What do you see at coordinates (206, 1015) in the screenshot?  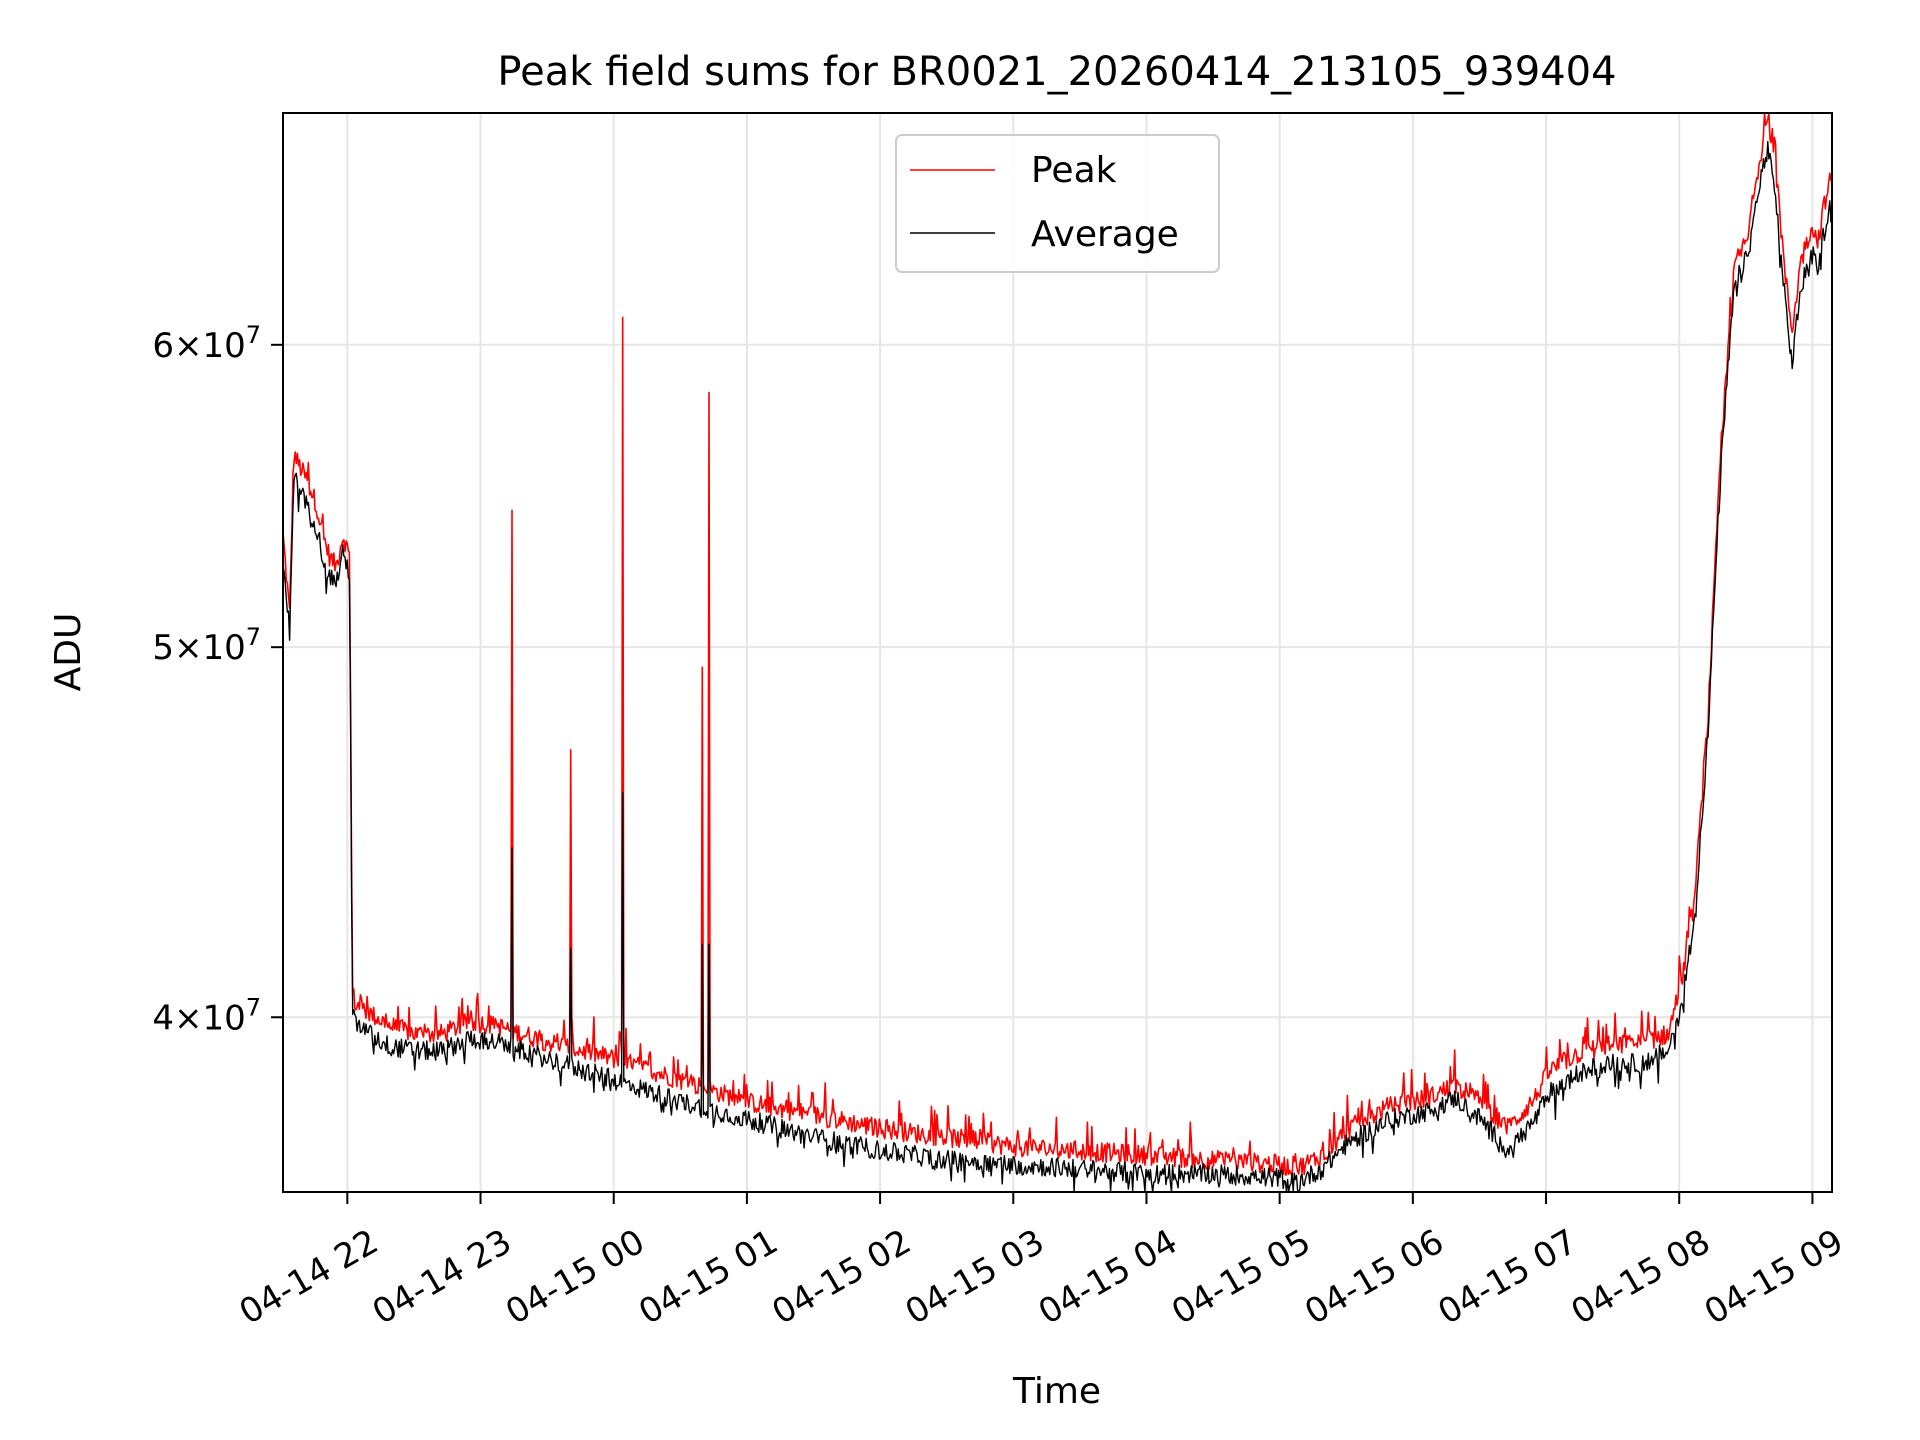 I see `y-tick-label-0: 4×107` at bounding box center [206, 1015].